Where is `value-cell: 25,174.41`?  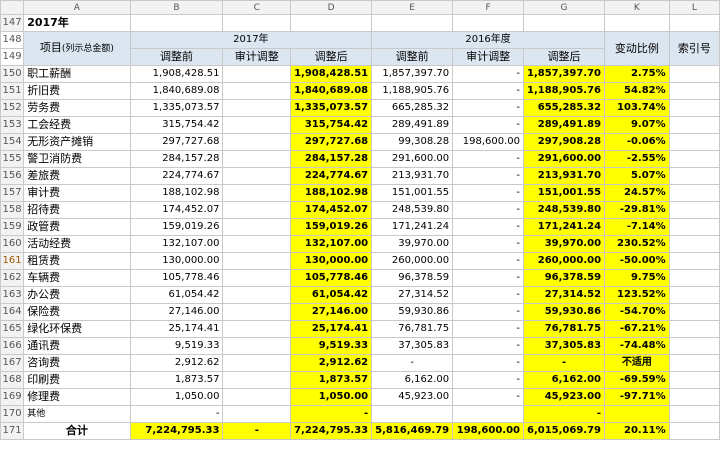 value-cell: 25,174.41 is located at coordinates (331, 329).